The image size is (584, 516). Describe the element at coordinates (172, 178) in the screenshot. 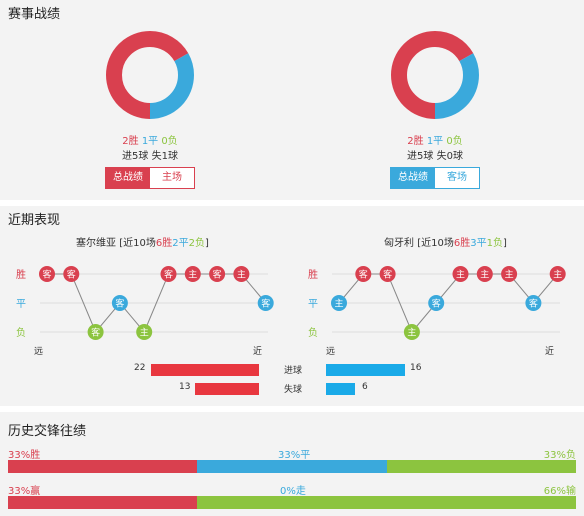

I see `tab-home-venue: 主场` at that location.